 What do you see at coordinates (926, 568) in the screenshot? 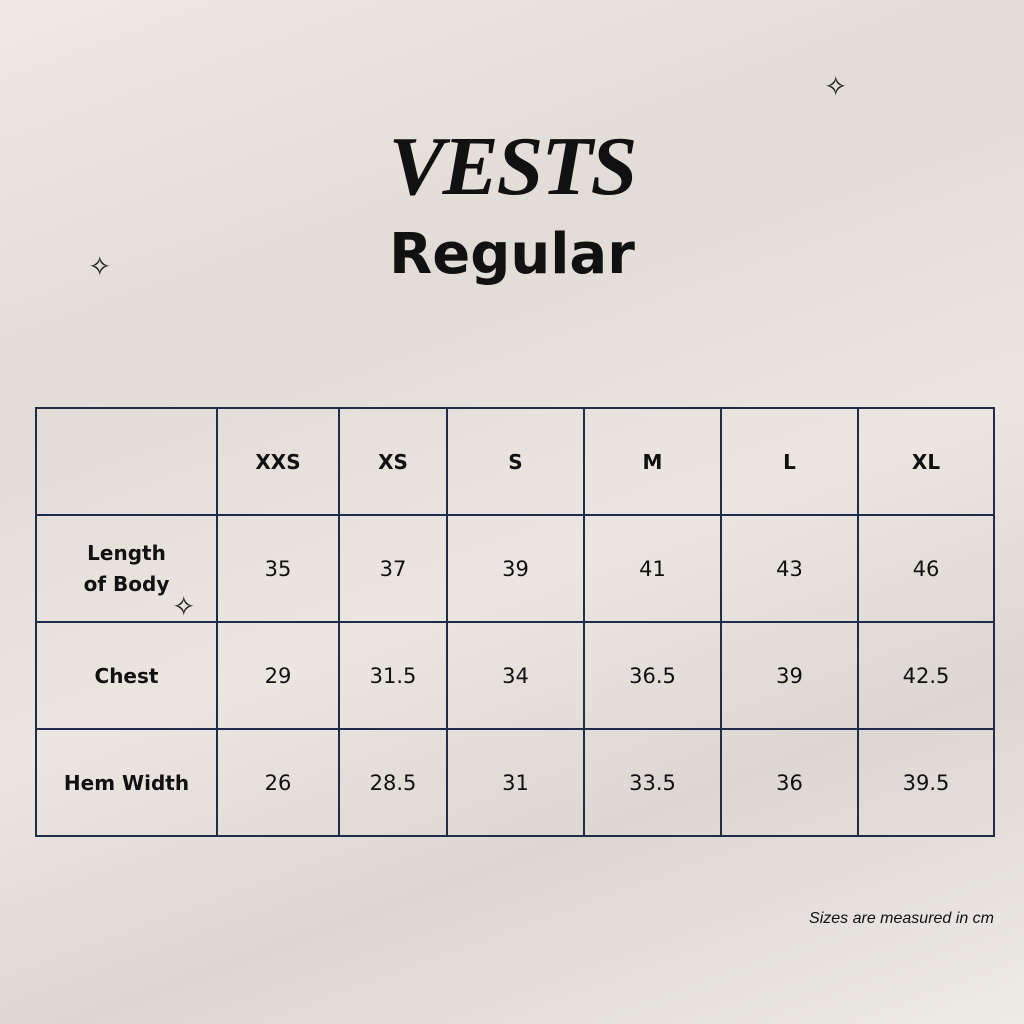
I see `cell: 46` at bounding box center [926, 568].